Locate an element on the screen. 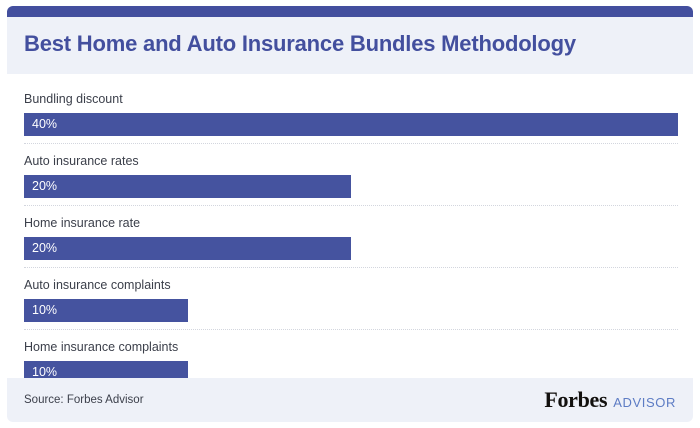  source-note: Source: Forbes Advisor is located at coordinates (84, 400).